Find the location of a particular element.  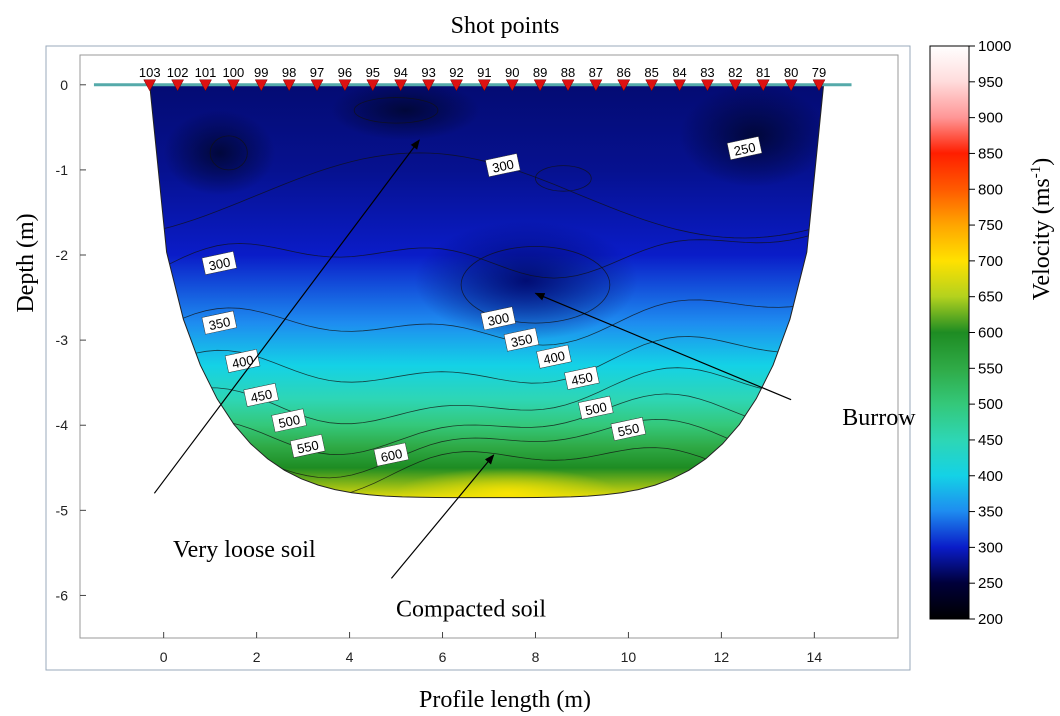

shot-point-label: 98 is located at coordinates (289, 72).